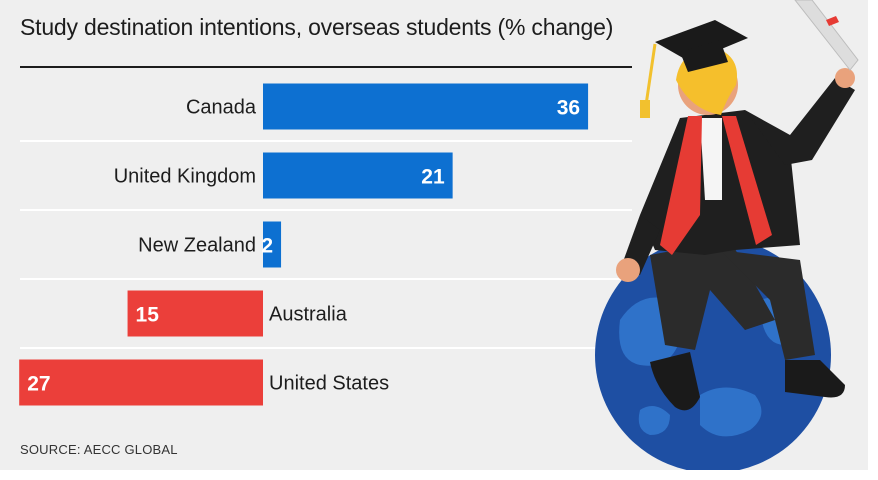  What do you see at coordinates (267, 246) in the screenshot?
I see `bar-value-label: 2` at bounding box center [267, 246].